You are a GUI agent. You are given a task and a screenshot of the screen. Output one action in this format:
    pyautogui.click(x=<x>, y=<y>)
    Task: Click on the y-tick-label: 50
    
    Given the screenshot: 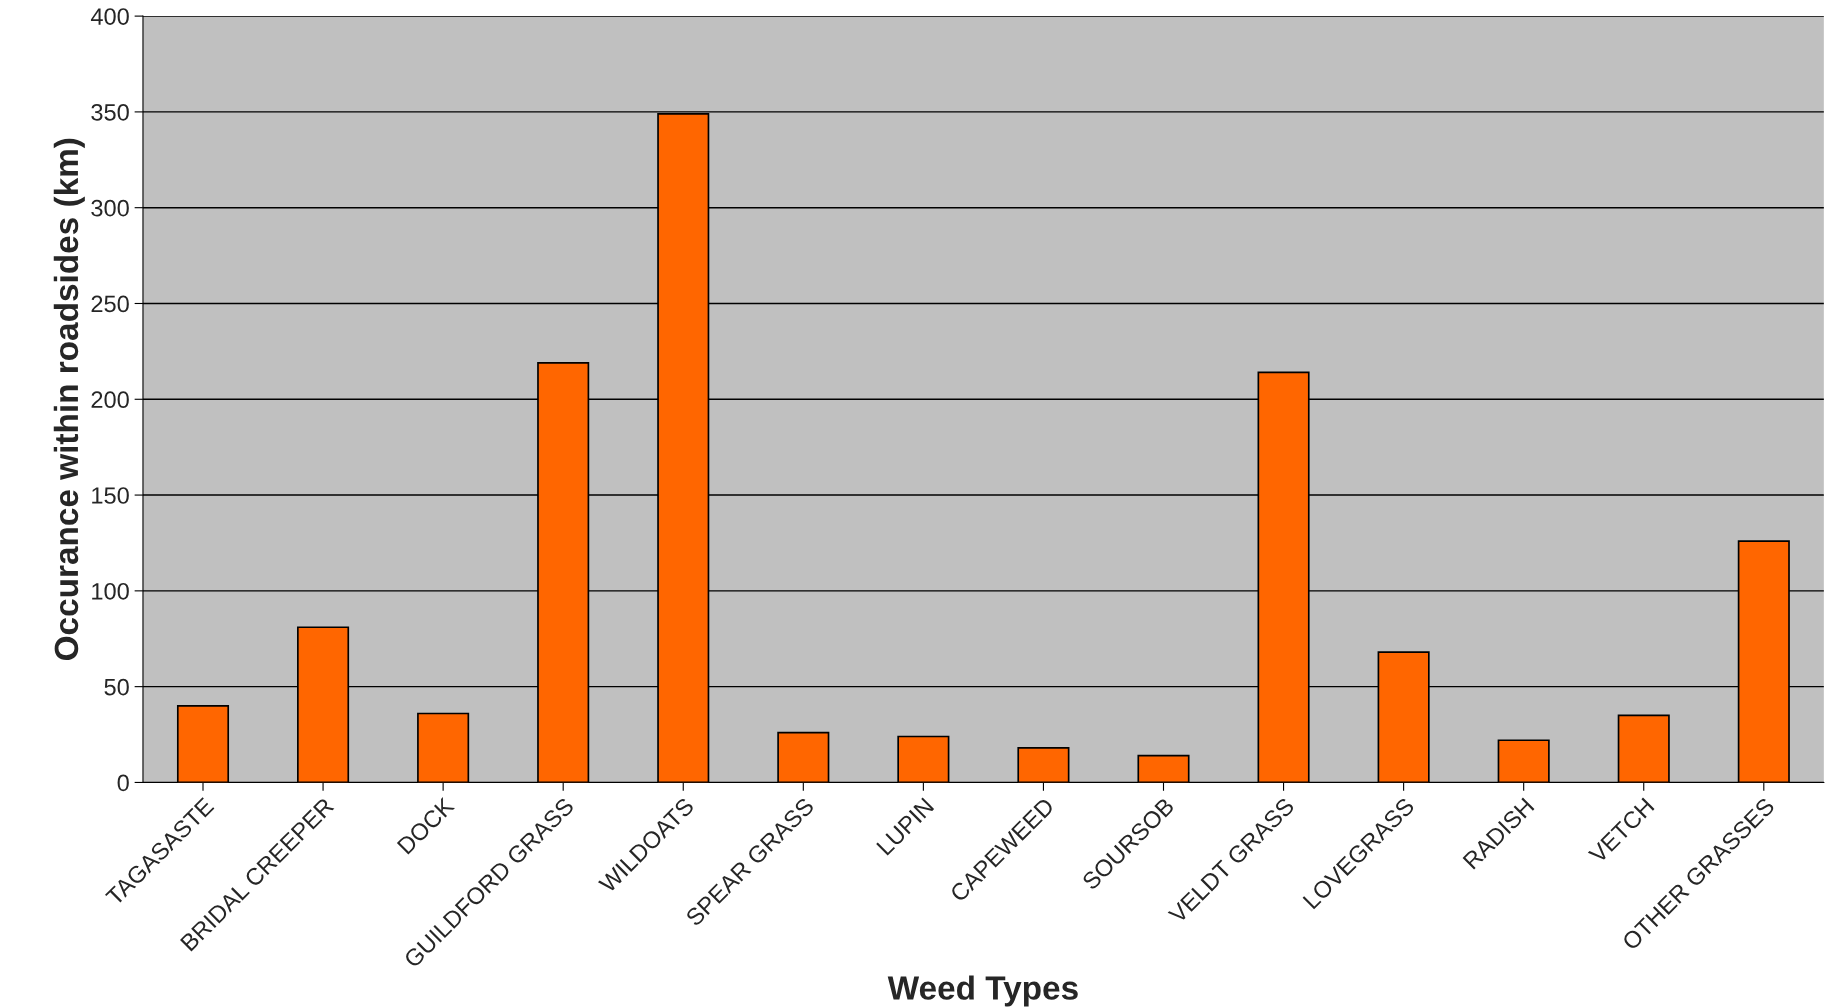 What is the action you would take?
    pyautogui.click(x=116, y=687)
    